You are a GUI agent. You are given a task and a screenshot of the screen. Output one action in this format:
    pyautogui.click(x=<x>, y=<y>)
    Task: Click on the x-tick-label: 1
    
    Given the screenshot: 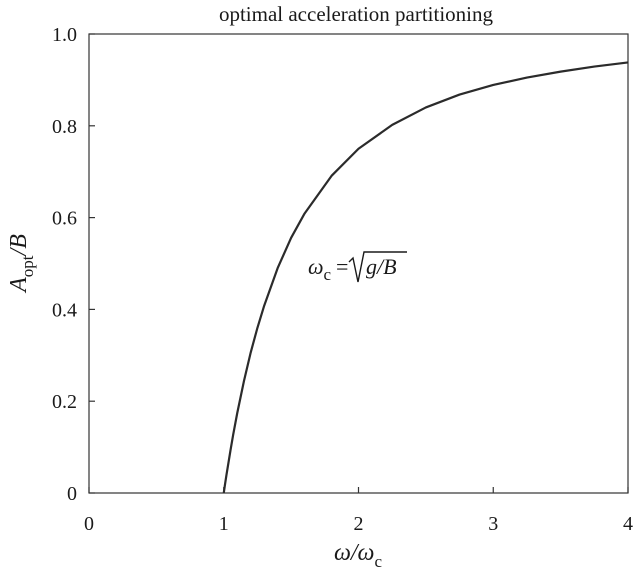 What is the action you would take?
    pyautogui.click(x=224, y=524)
    